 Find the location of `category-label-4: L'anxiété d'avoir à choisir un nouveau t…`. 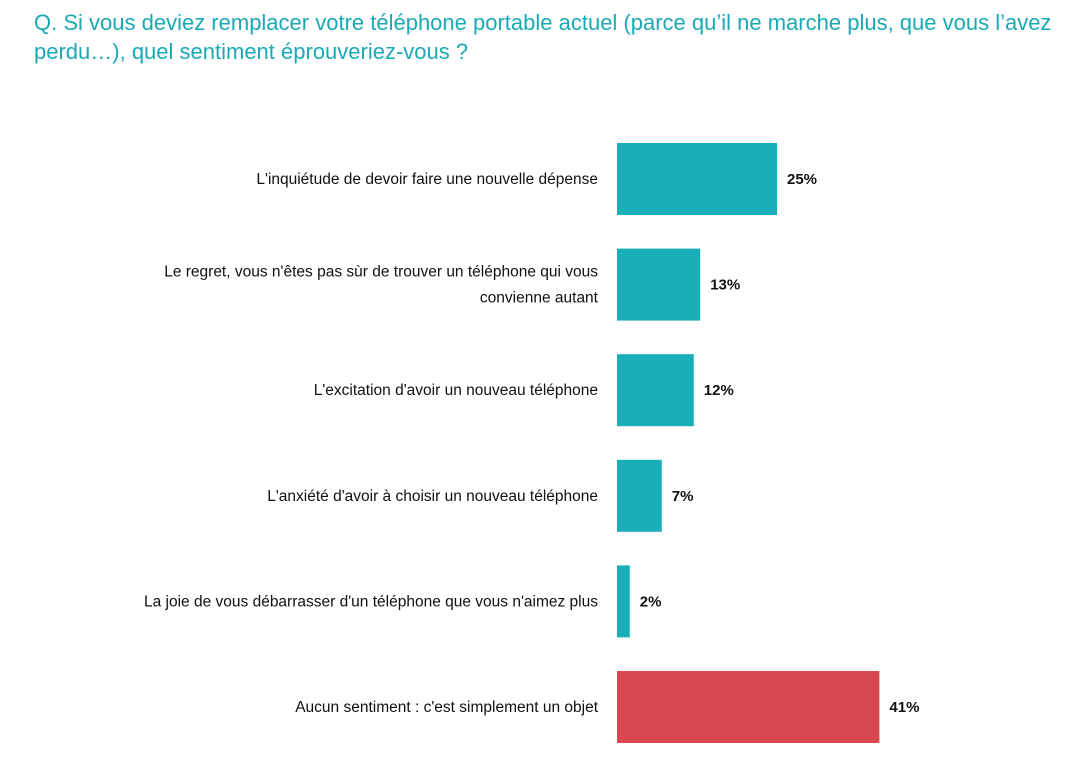

category-label-4: L'anxiété d'avoir à choisir un nouveau t… is located at coordinates (432, 496).